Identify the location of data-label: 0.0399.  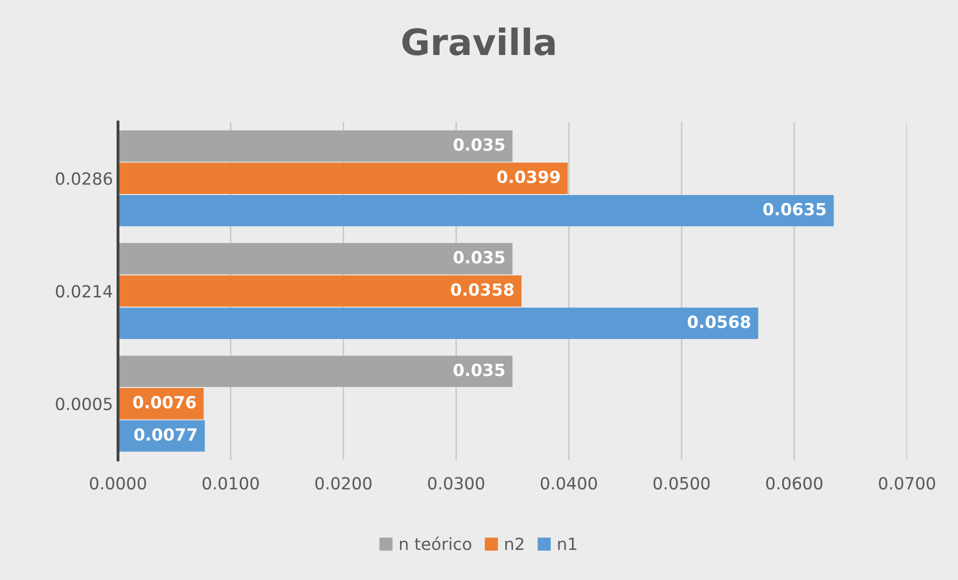
(528, 177).